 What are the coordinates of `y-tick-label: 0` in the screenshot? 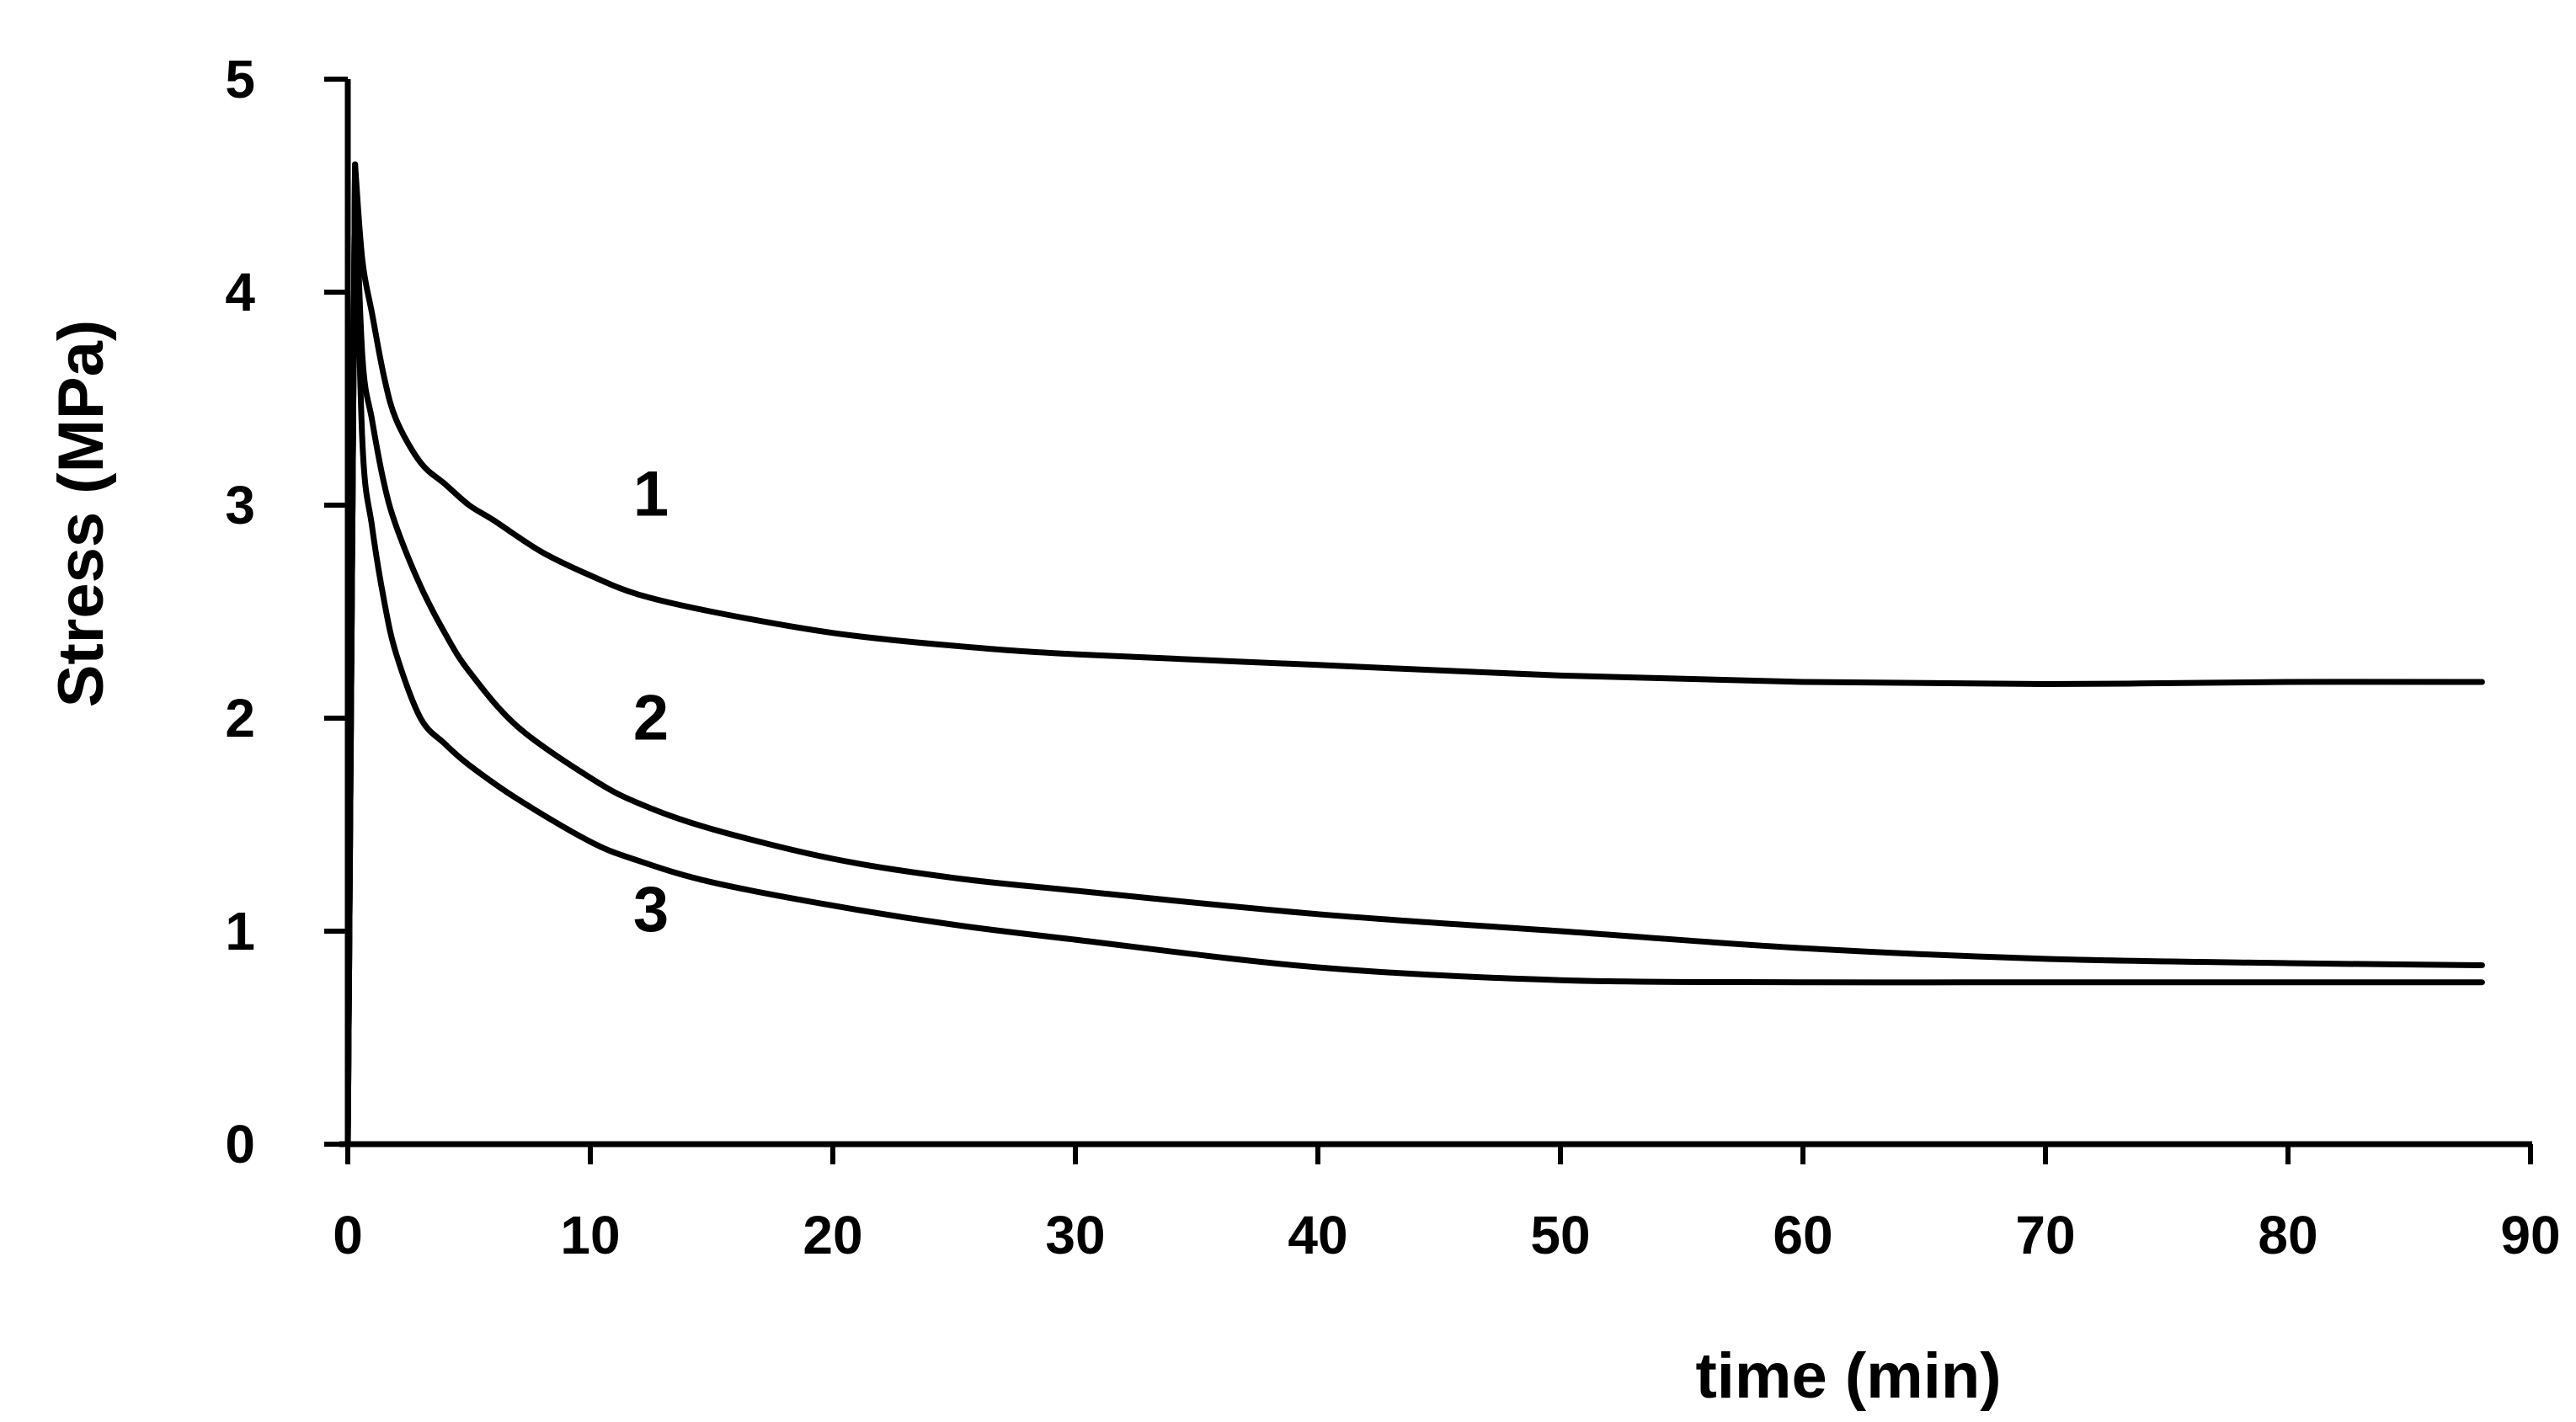 It's located at (240, 1144).